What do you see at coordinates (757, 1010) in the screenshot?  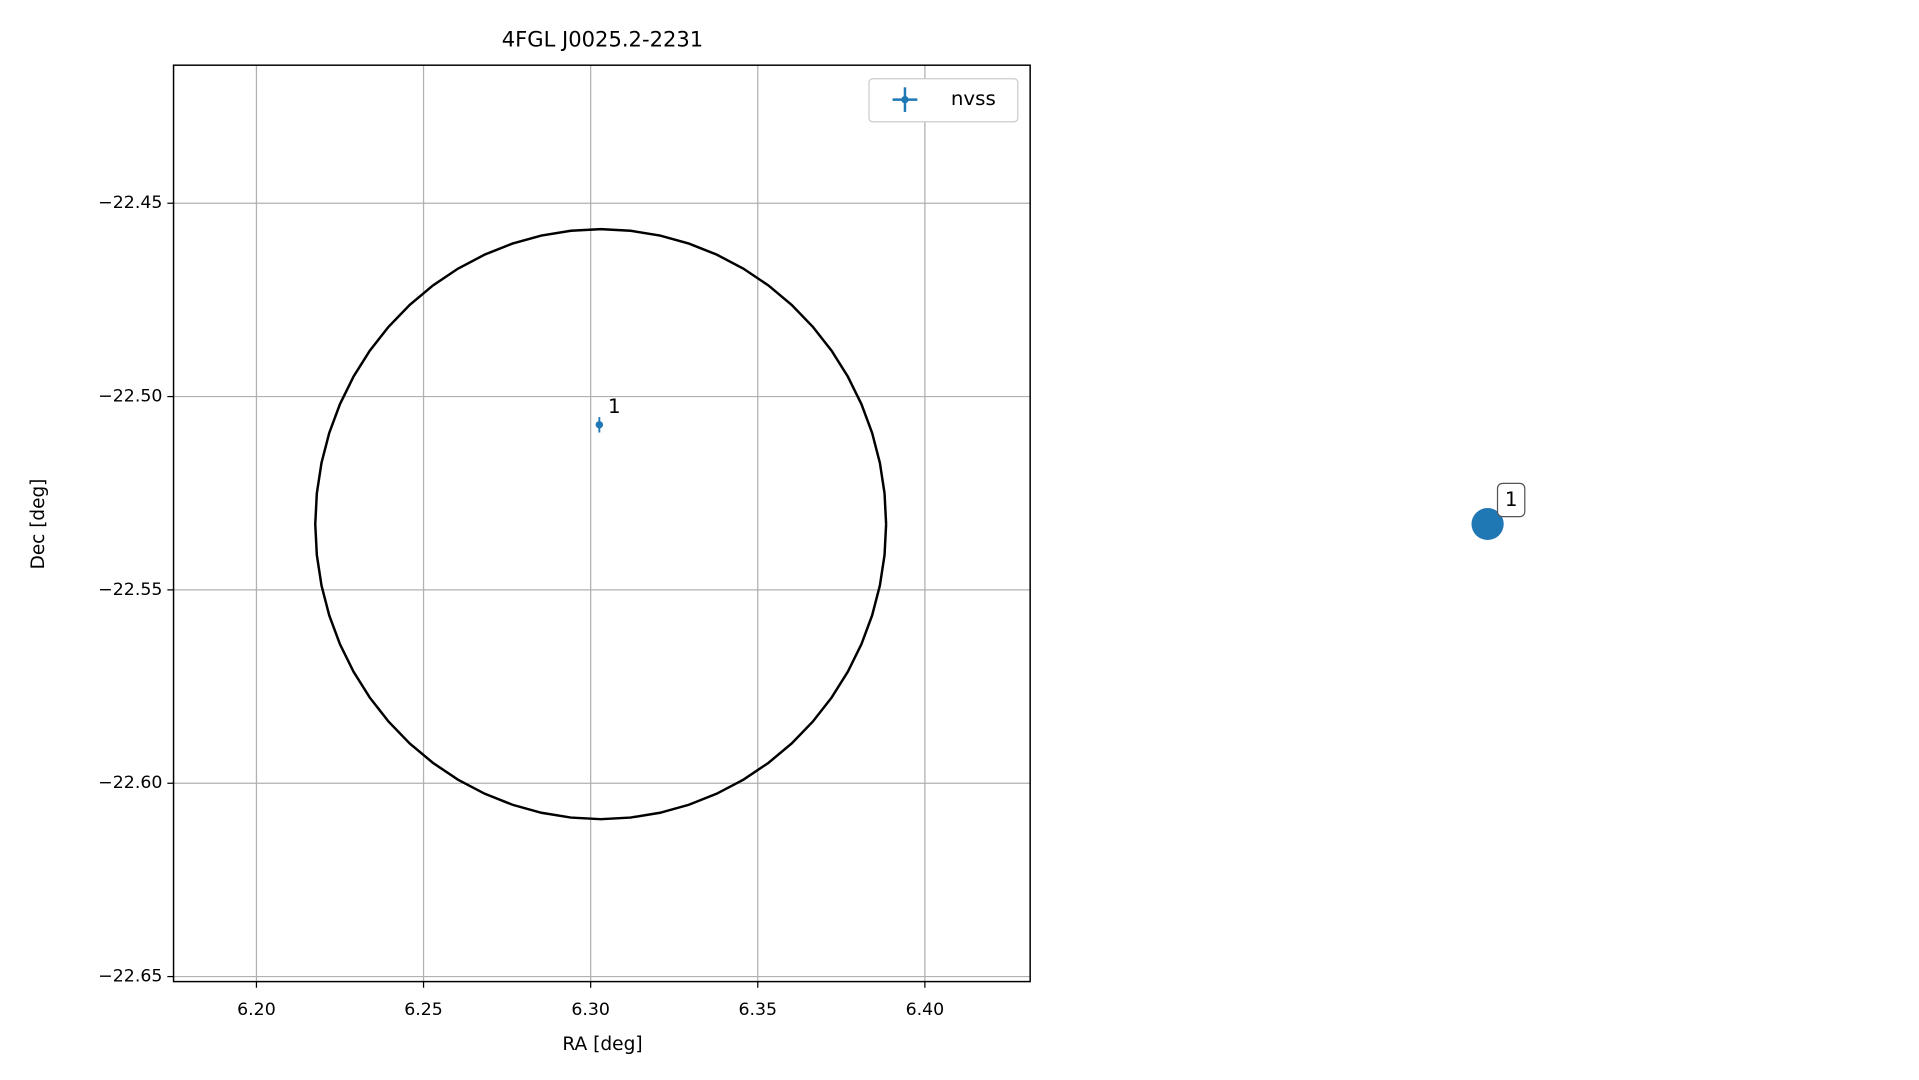 I see `x-tick-label: 6.35` at bounding box center [757, 1010].